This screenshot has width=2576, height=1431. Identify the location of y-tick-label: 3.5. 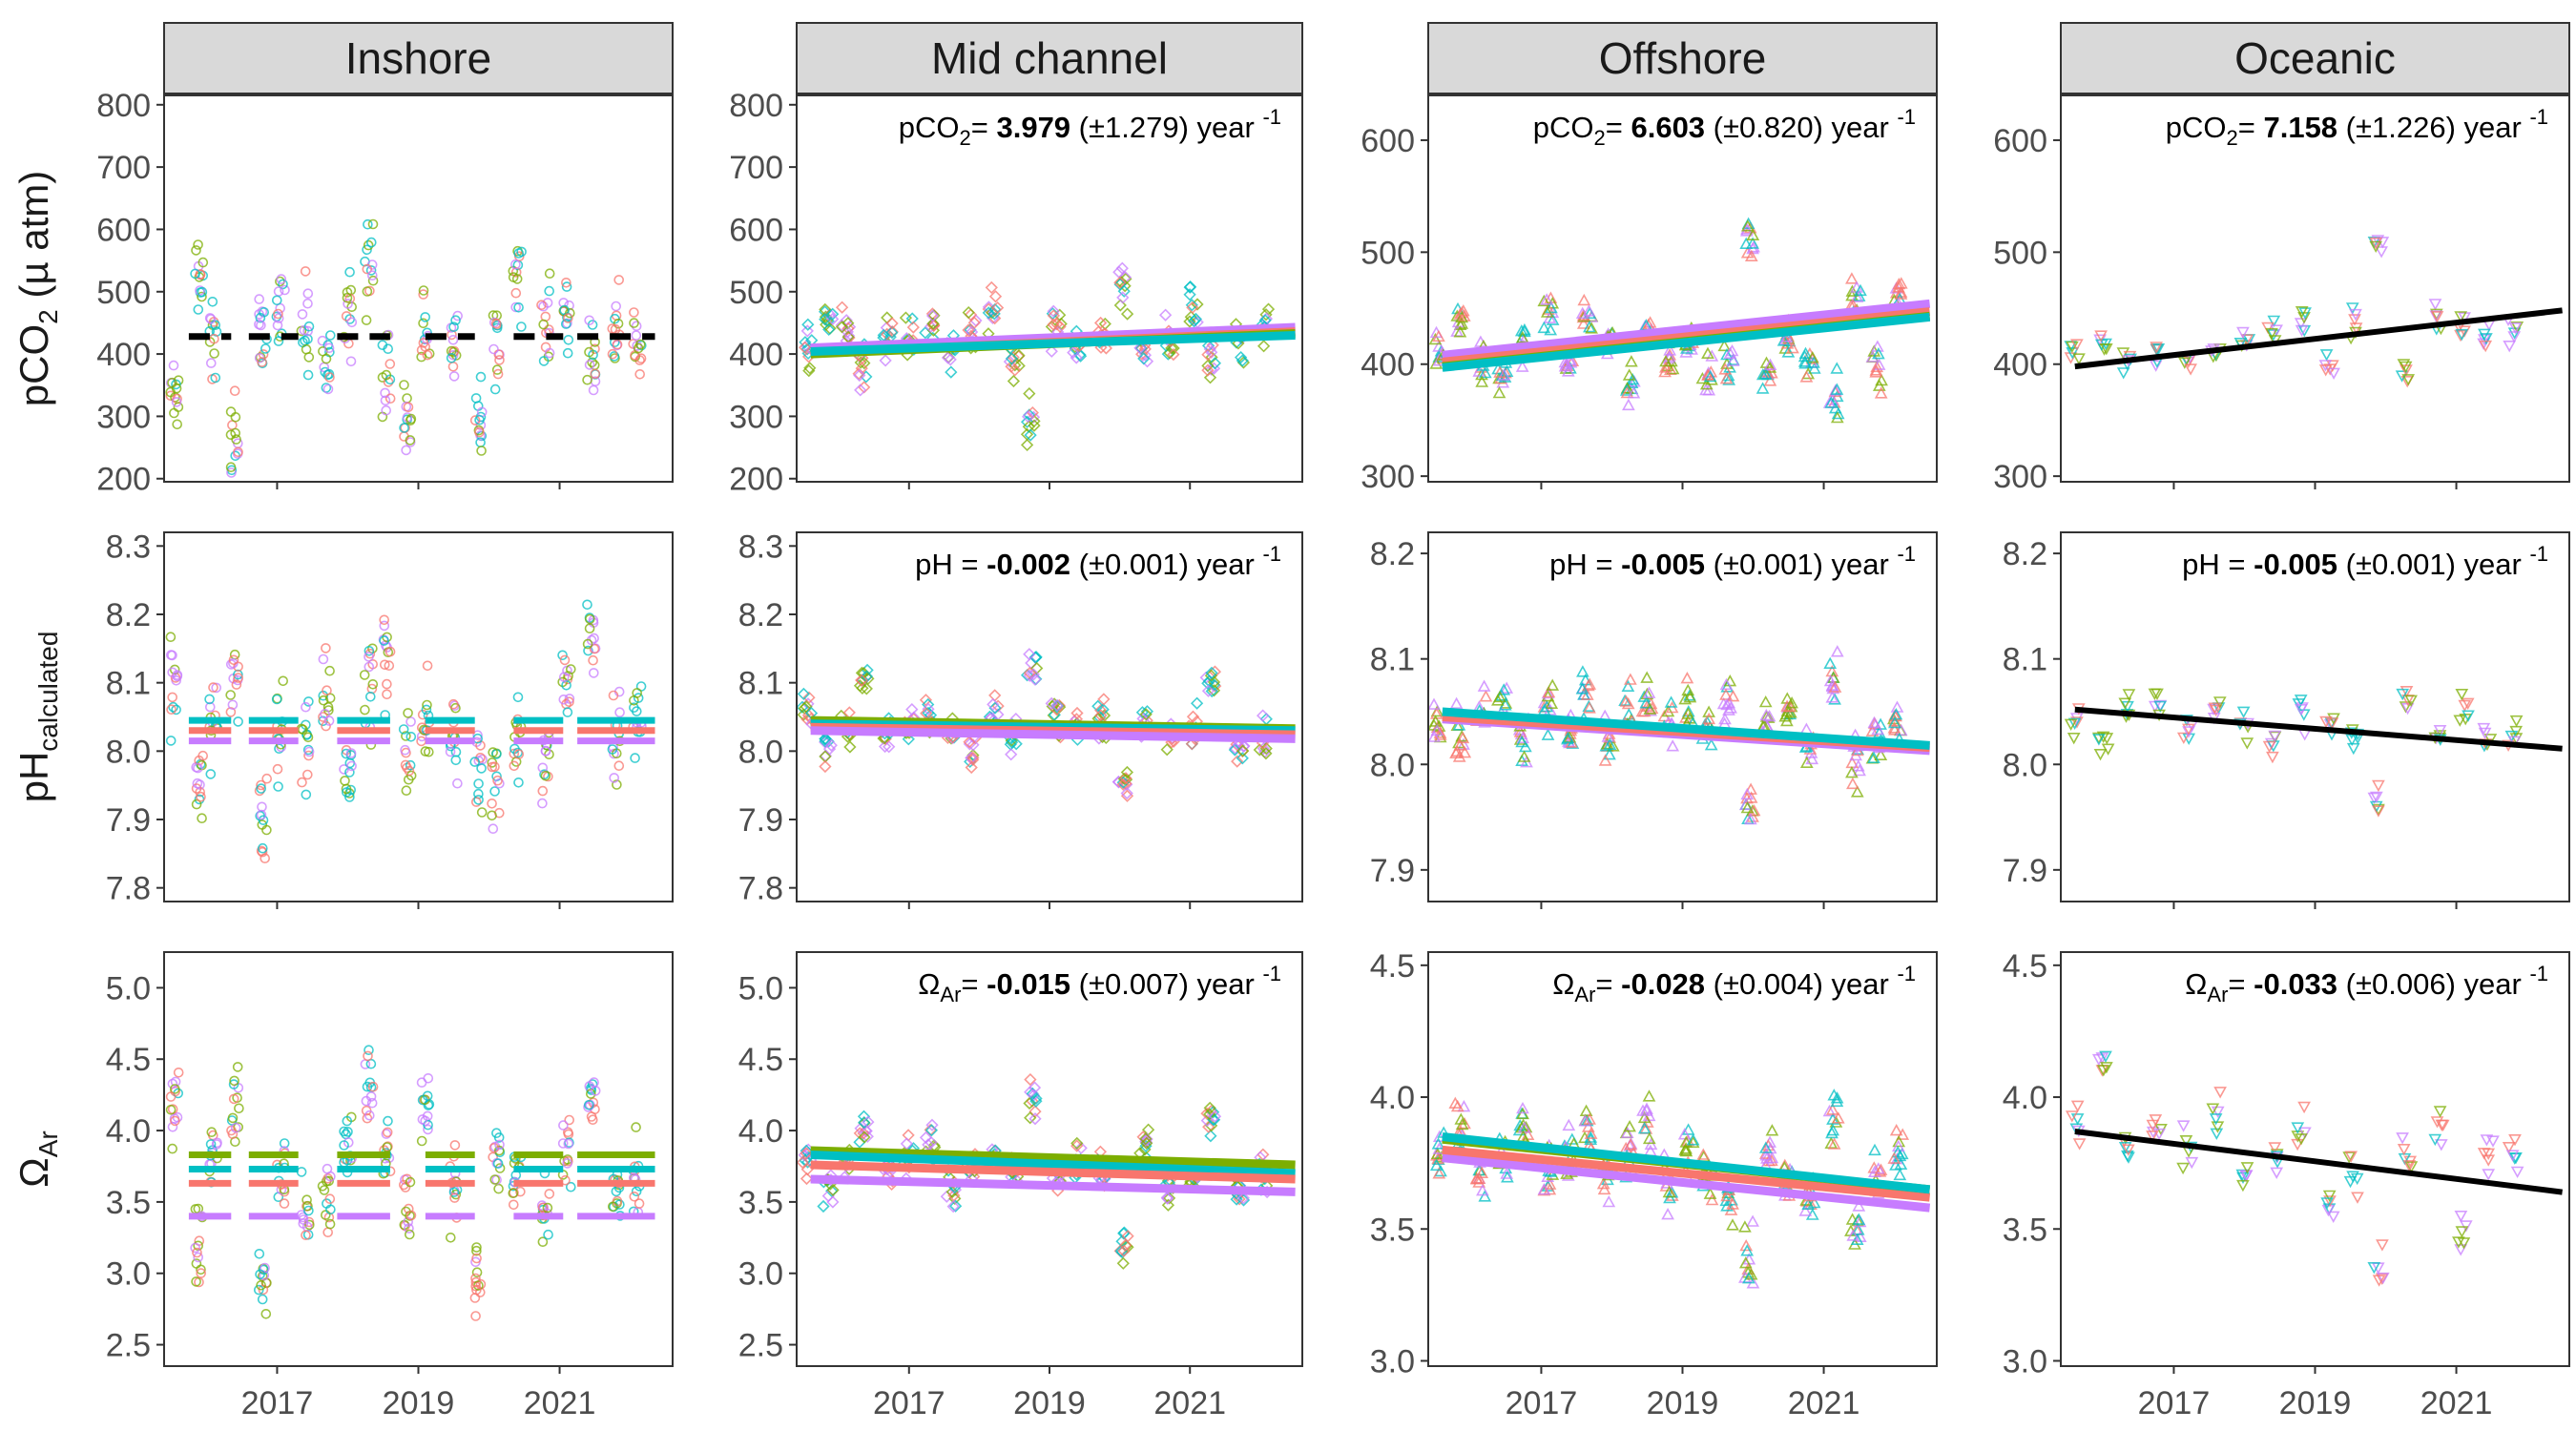
(128, 1203).